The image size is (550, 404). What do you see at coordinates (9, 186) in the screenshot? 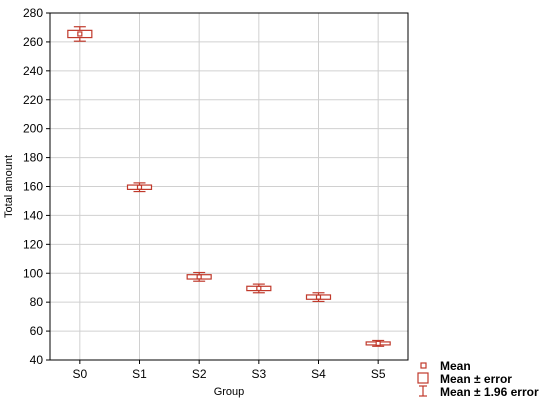
I see `y-axis-title: Total amount` at bounding box center [9, 186].